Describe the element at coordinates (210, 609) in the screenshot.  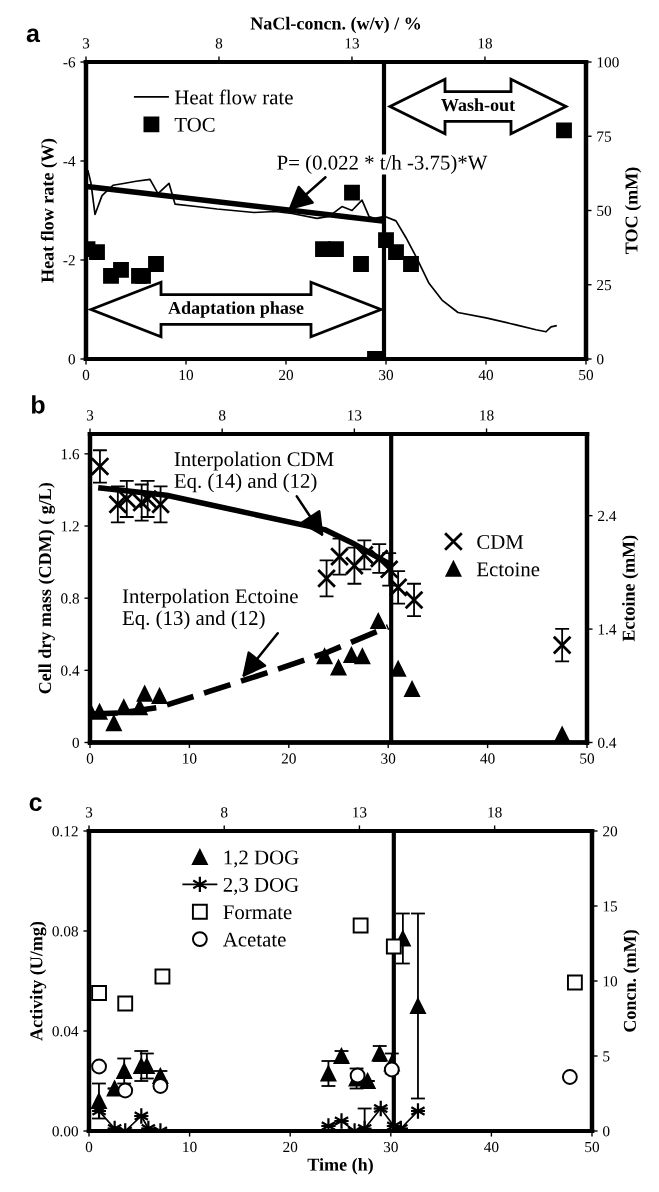
I see `annotation: Interpolation Ectoine Eq. (13) and (12)` at that location.